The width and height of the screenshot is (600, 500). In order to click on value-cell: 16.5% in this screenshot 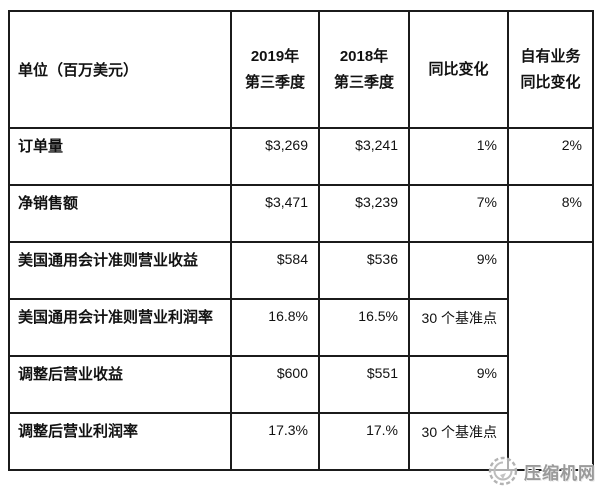, I will do `click(364, 327)`.